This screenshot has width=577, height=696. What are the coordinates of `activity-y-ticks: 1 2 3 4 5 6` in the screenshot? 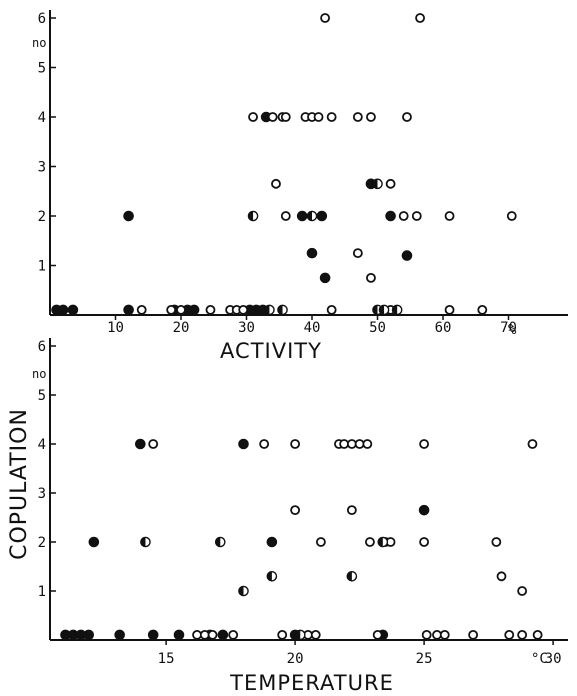 It's located at (47, 143).